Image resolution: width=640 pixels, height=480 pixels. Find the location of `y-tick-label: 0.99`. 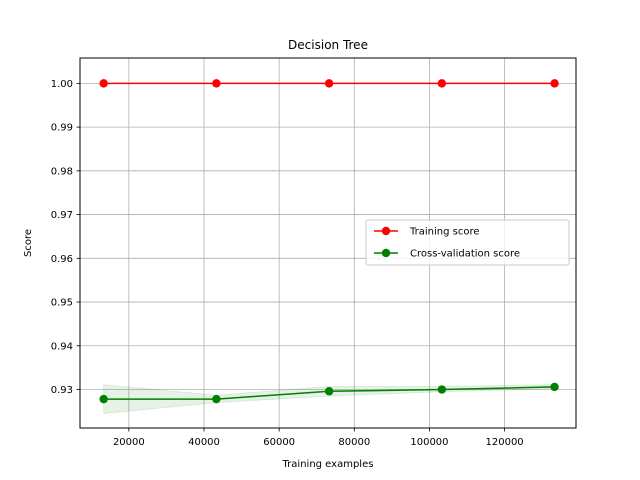

y-tick-label: 0.99 is located at coordinates (62, 128).